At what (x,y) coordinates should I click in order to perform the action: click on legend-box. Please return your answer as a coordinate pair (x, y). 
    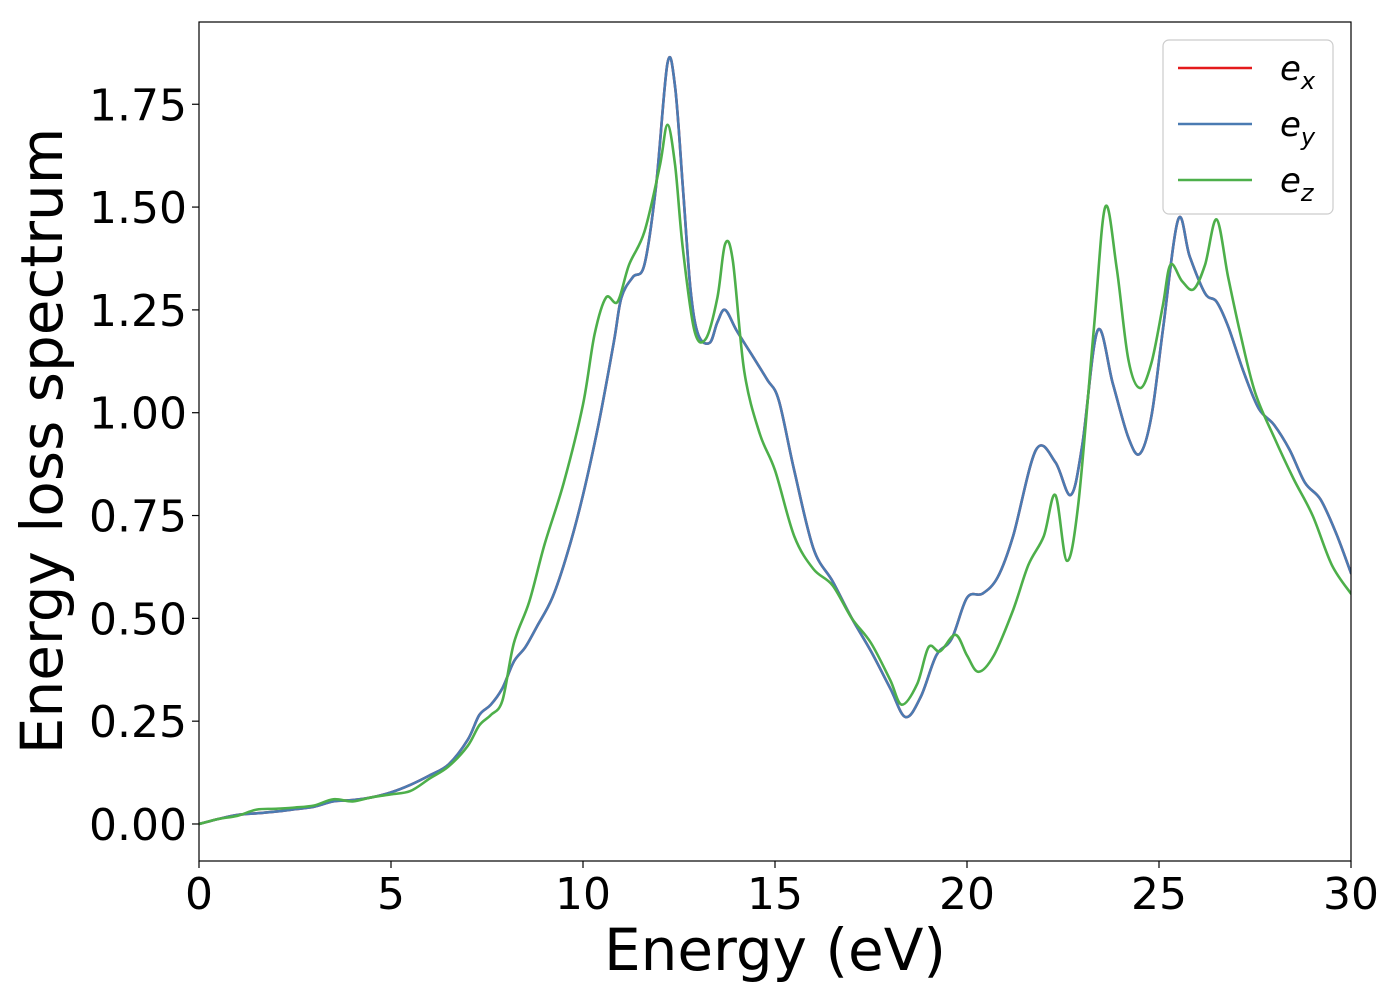
    Looking at the image, I should click on (1248, 127).